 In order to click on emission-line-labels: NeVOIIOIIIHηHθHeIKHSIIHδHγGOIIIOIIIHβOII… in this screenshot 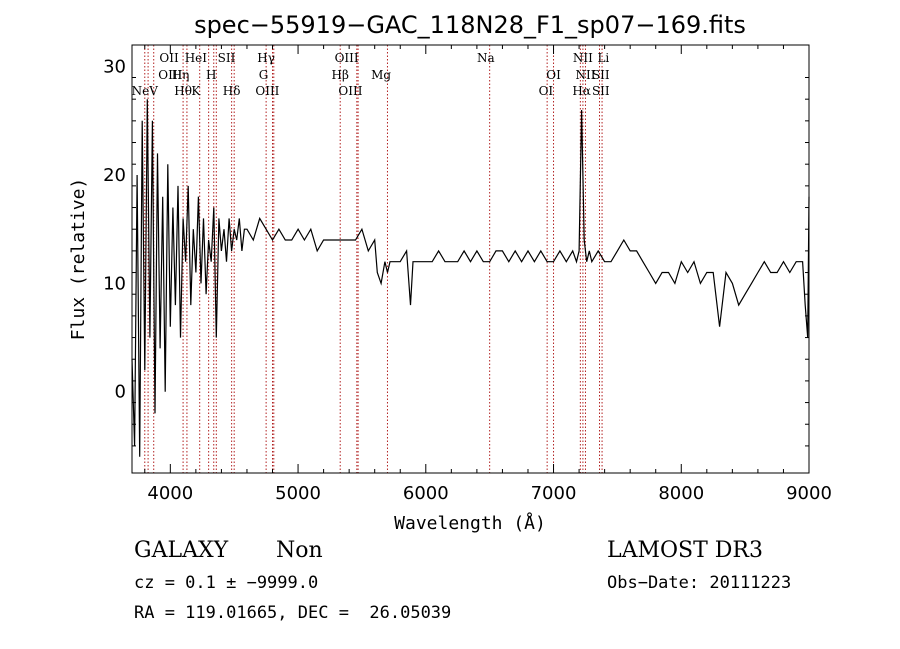, I will do `click(371, 74)`.